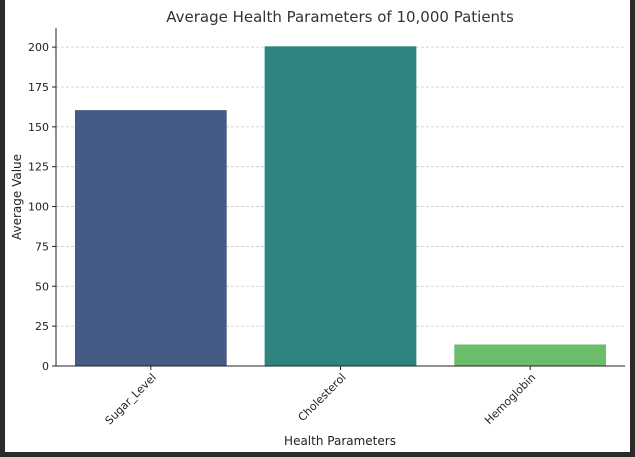  I want to click on y-tick-label: 175, so click(38, 87).